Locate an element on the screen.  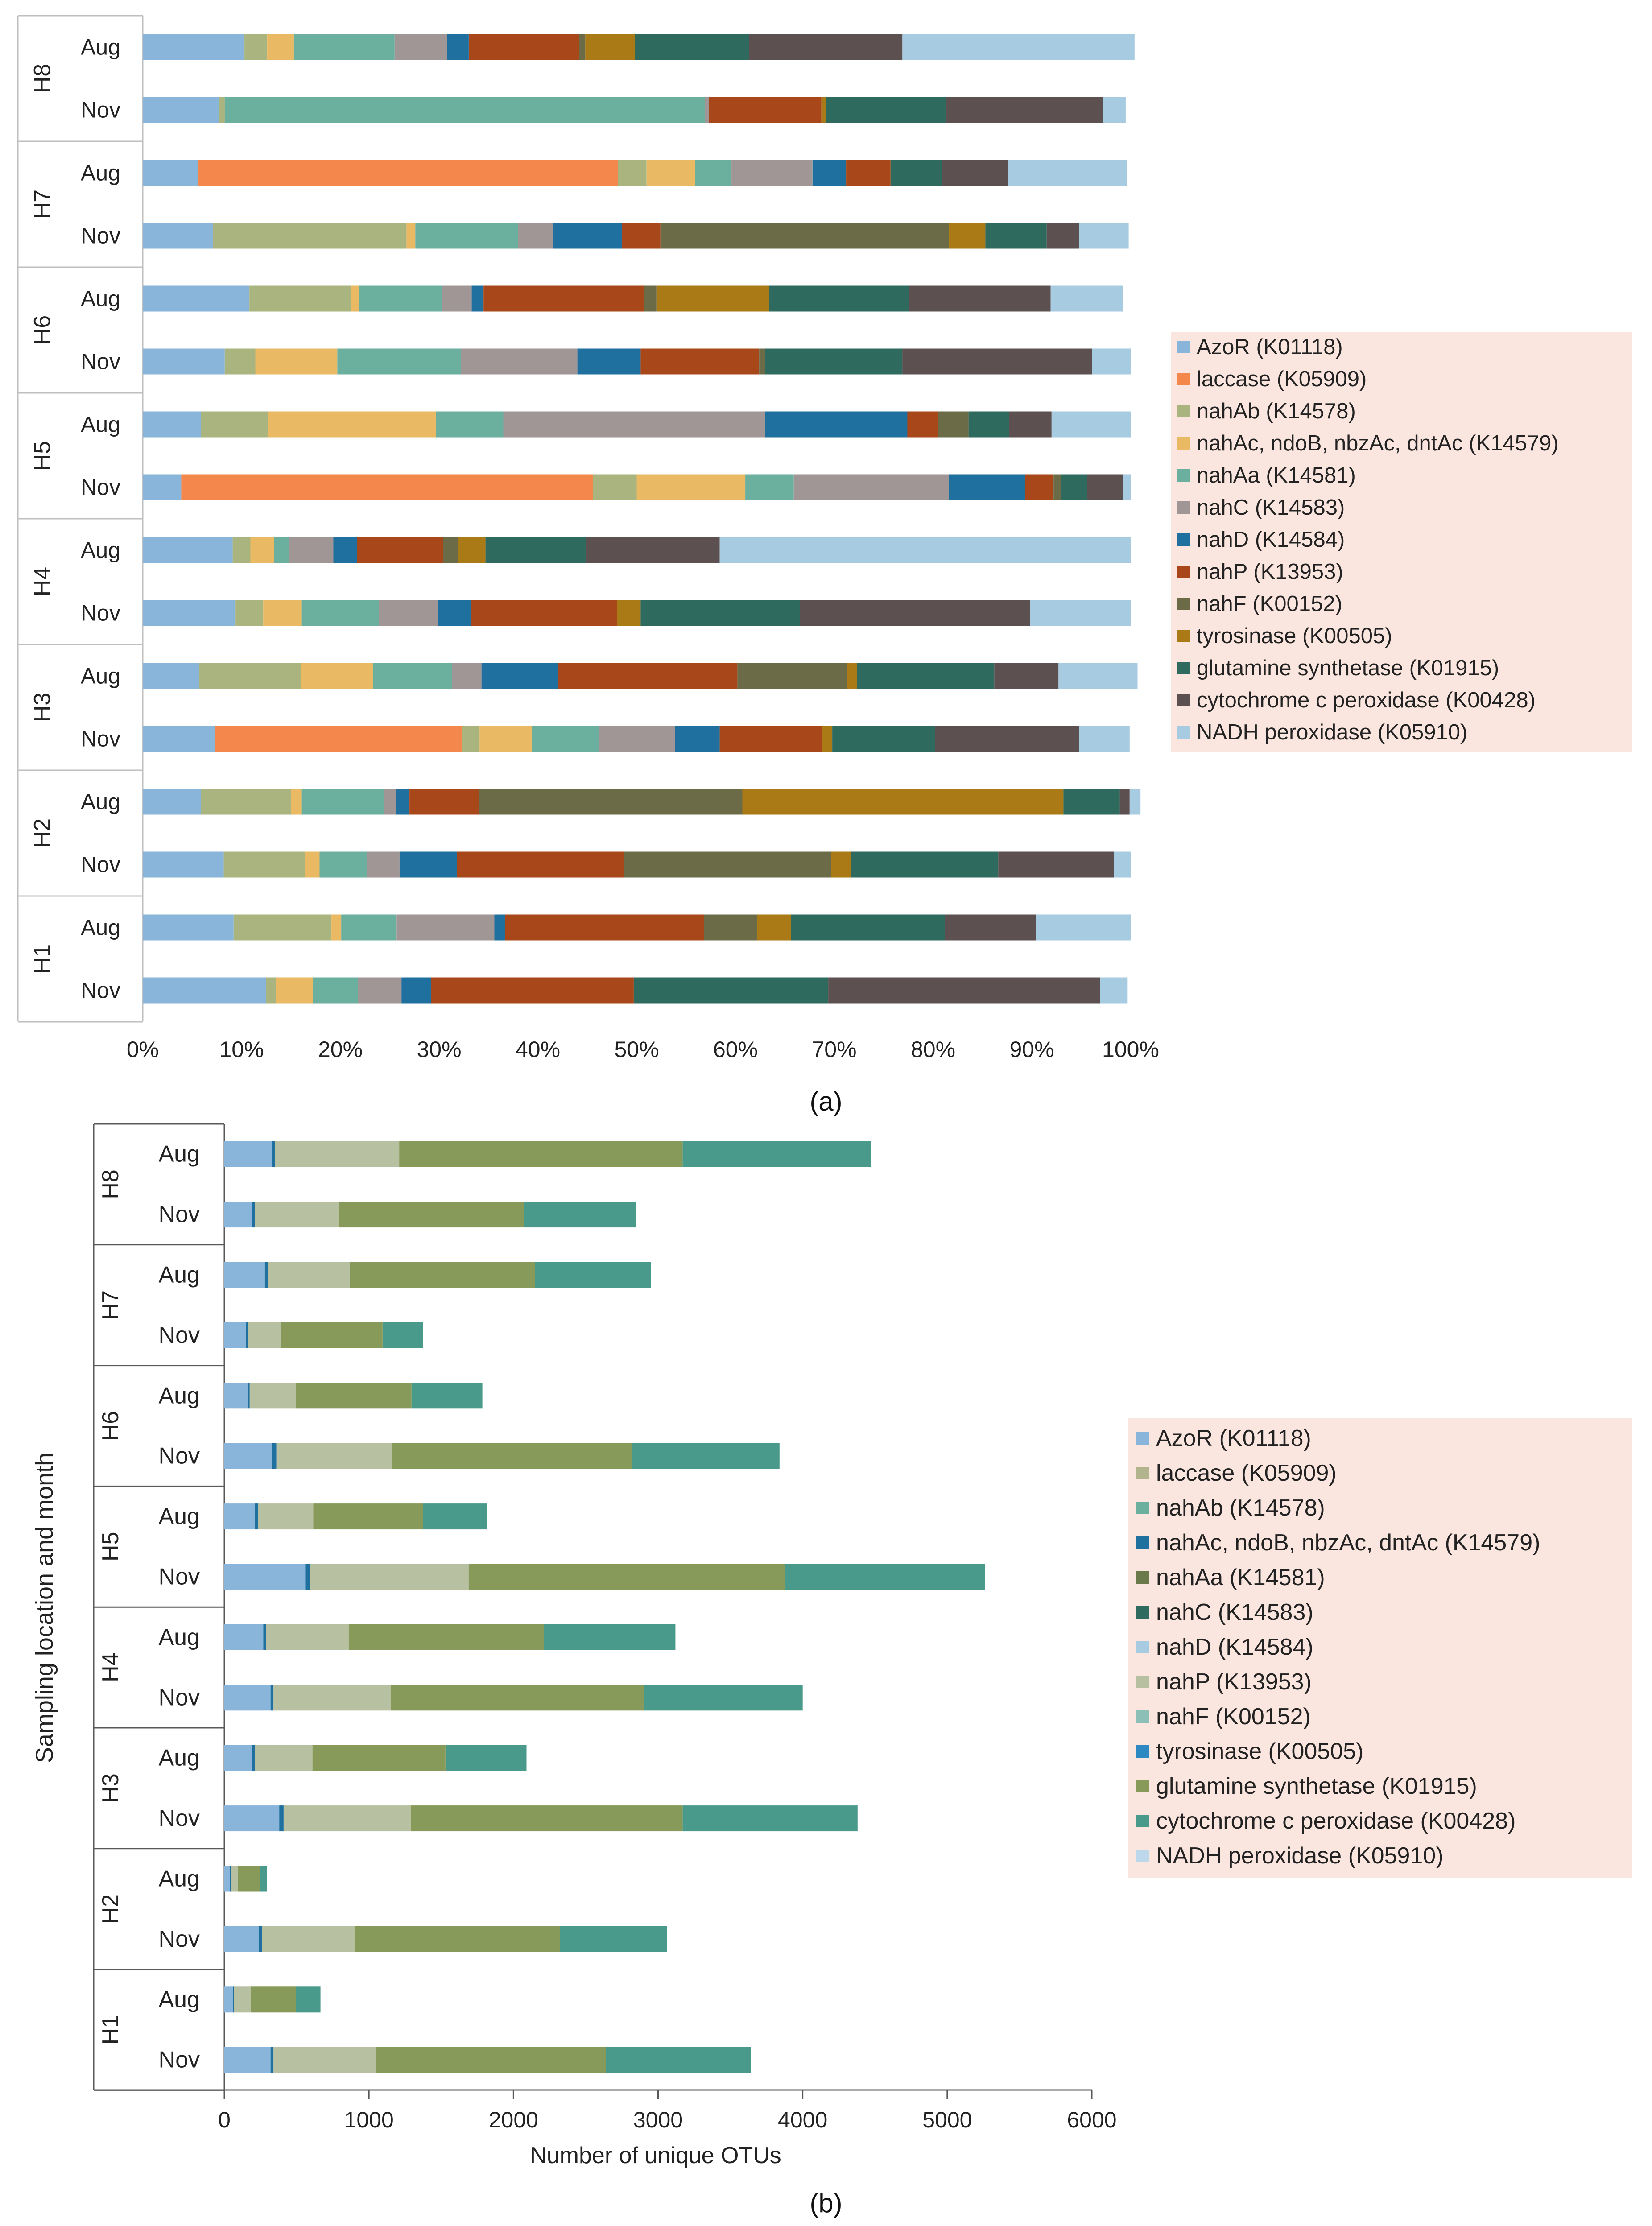
legend-entry: glutamine synthetase (K01915) is located at coordinates (1316, 1786).